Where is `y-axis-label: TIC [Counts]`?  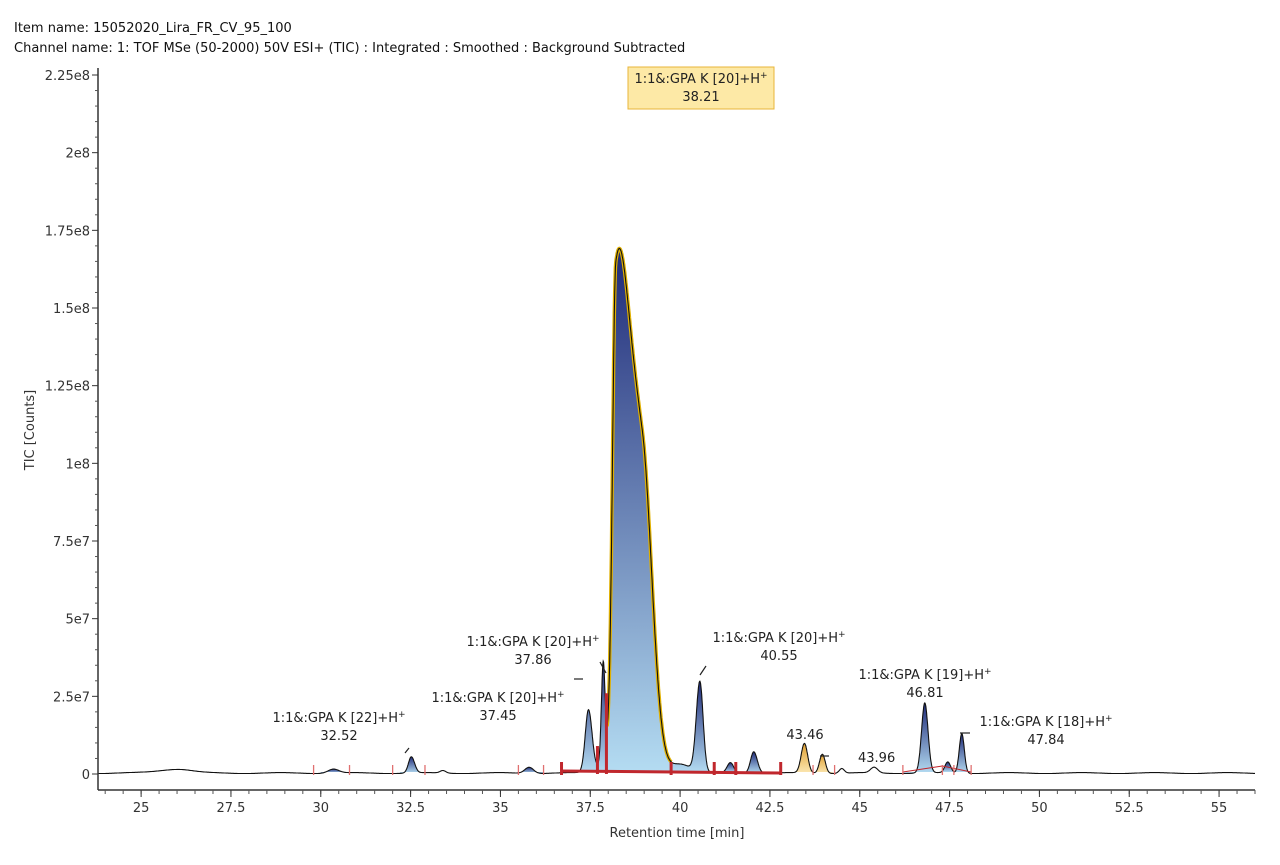 y-axis-label: TIC [Counts] is located at coordinates (30, 431).